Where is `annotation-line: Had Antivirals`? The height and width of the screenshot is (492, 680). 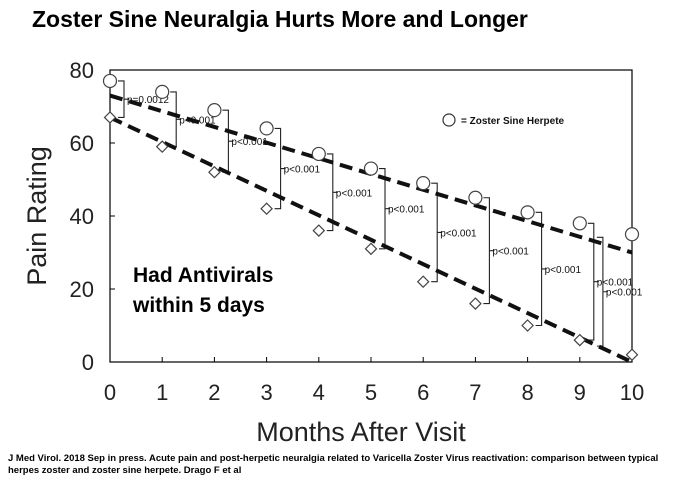
annotation-line: Had Antivirals is located at coordinates (203, 275).